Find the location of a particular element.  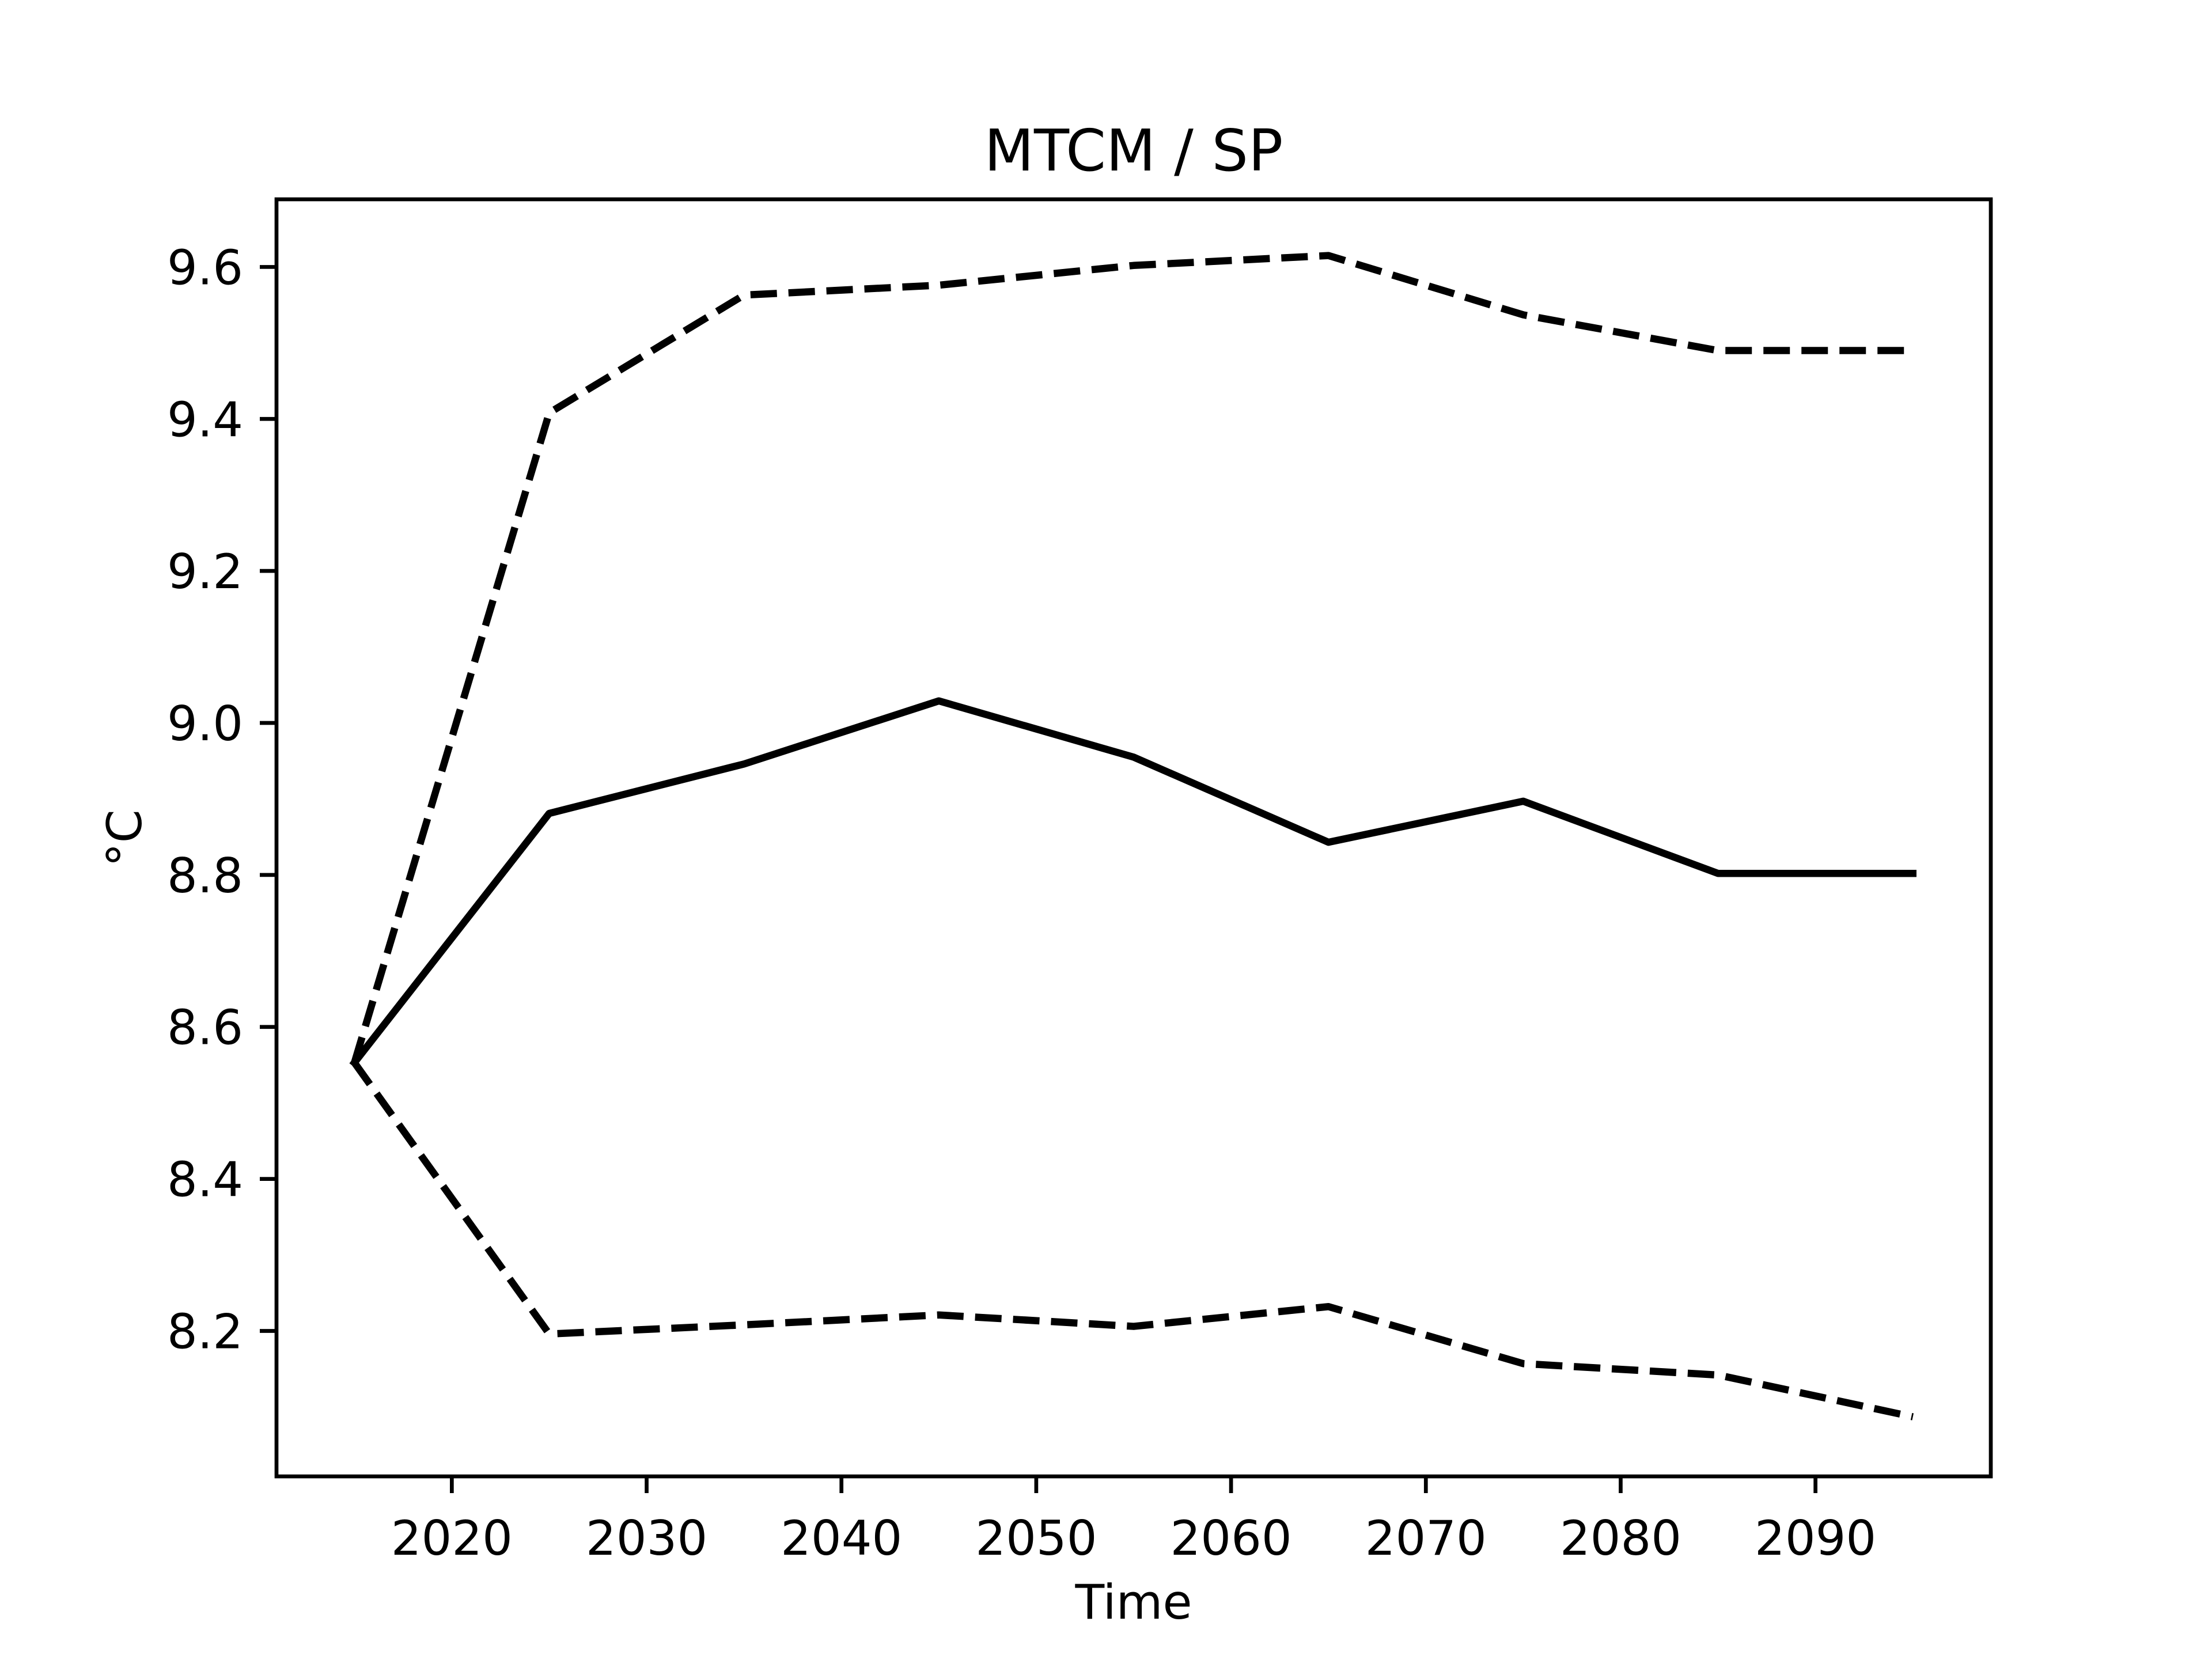

x-tick-label: 2020 is located at coordinates (452, 1538).